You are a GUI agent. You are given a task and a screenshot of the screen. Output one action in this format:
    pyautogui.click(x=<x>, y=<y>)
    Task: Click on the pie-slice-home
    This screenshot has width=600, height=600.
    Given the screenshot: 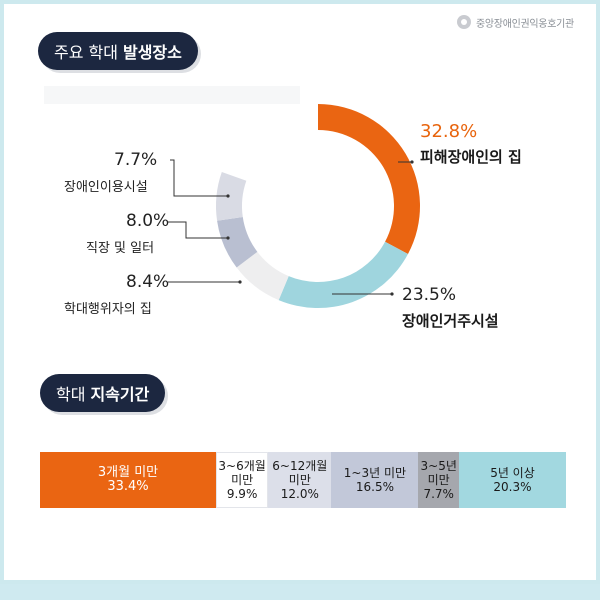 What is the action you would take?
    pyautogui.click(x=369, y=179)
    